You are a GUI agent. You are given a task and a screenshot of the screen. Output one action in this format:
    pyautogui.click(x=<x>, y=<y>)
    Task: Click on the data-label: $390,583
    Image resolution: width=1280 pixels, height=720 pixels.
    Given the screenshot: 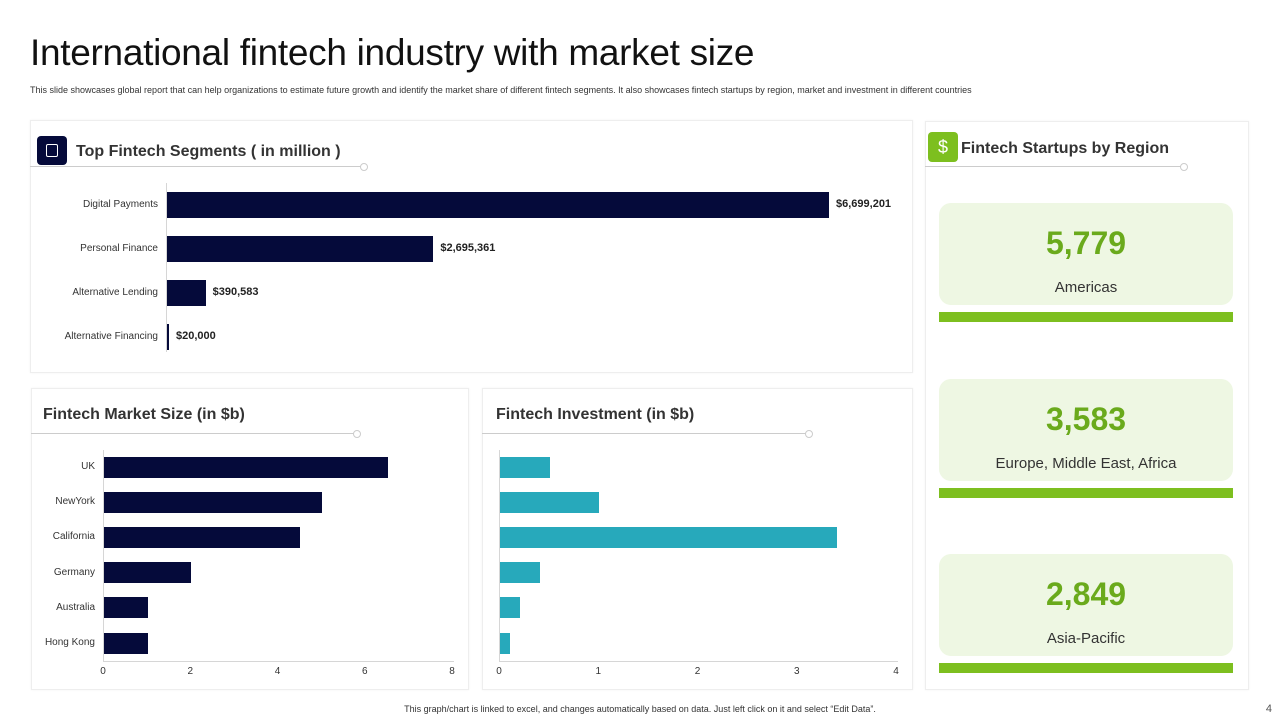 What is the action you would take?
    pyautogui.click(x=235, y=292)
    